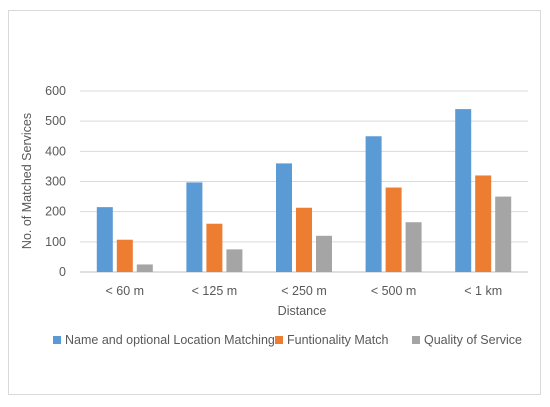 The width and height of the screenshot is (550, 407). Describe the element at coordinates (337, 340) in the screenshot. I see `legend-label: Funtionality Match` at that location.